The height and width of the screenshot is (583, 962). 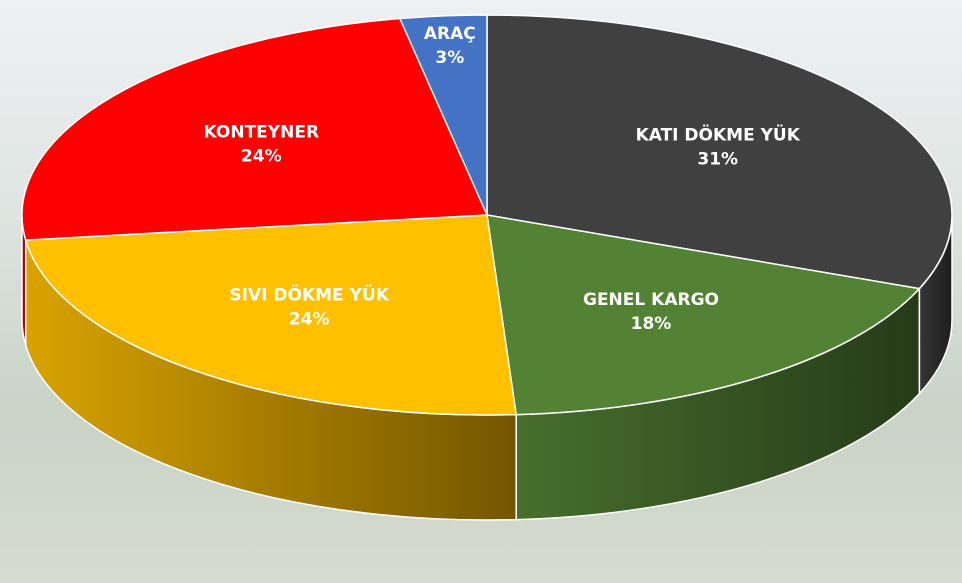 I want to click on slice-category-label: SIVI DÖKME YÜK, so click(x=309, y=294).